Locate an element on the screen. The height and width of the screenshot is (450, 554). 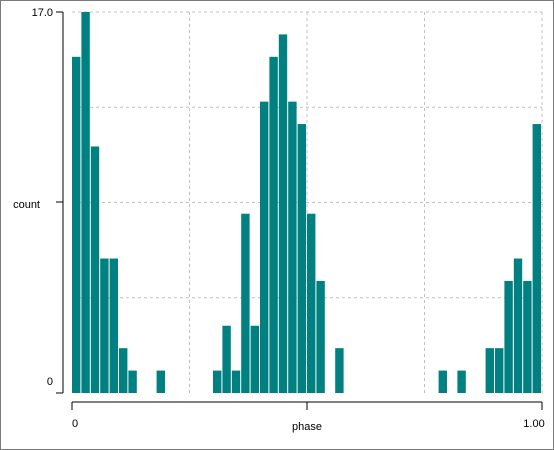
y-tick-label-min: 0 is located at coordinates (50, 382).